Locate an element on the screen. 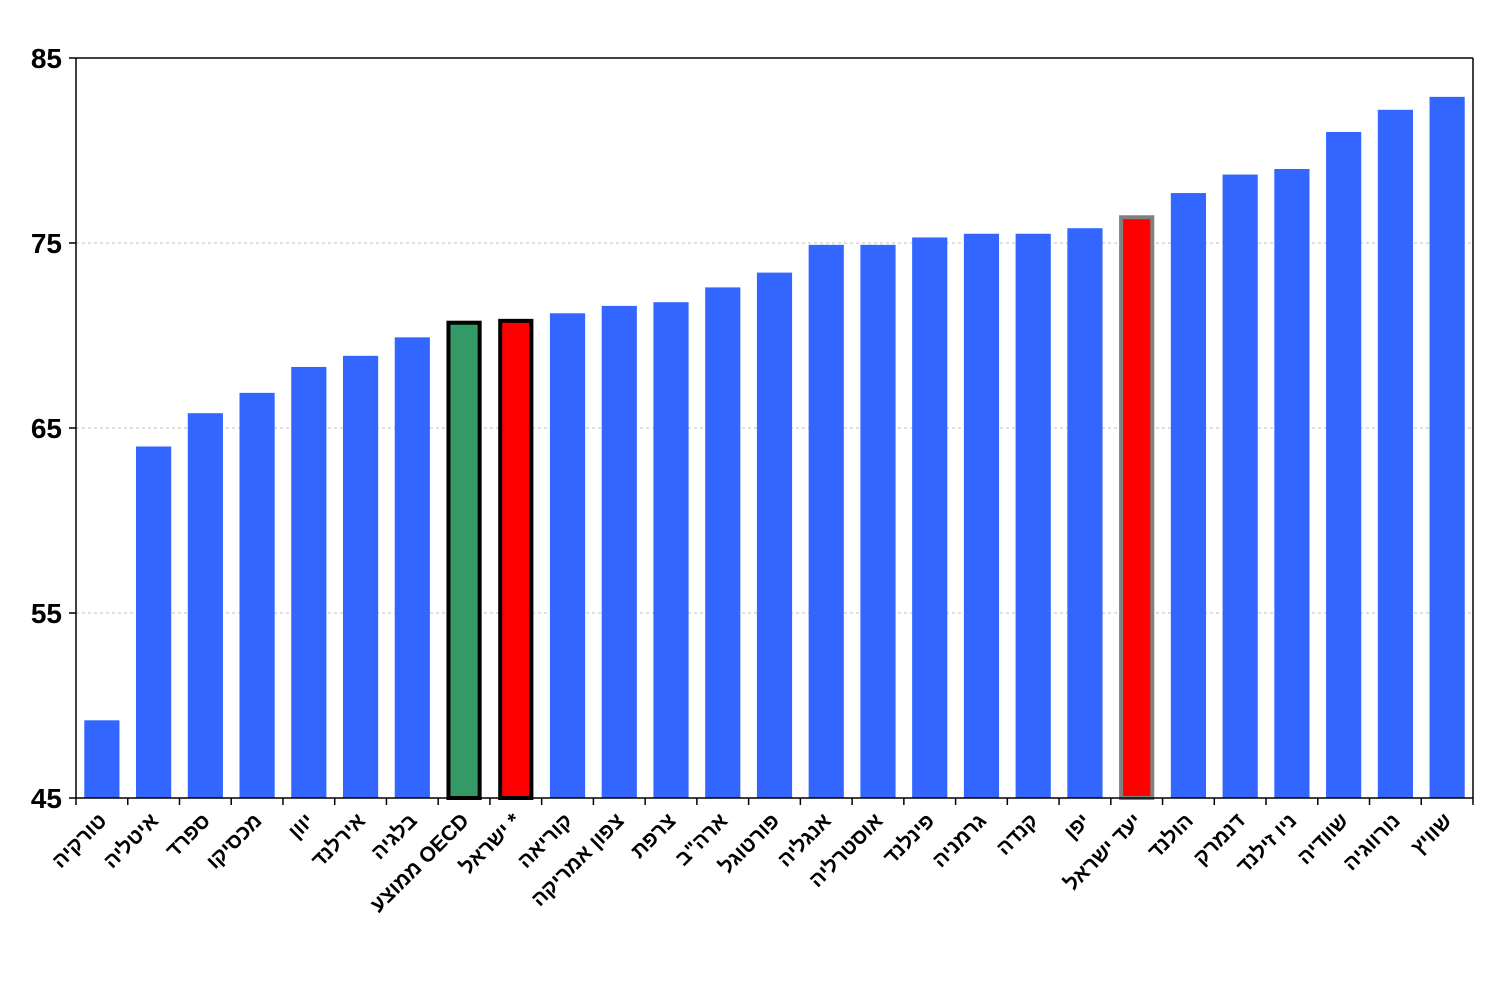  x-tick-label: נורווגיה is located at coordinates (1372, 842).